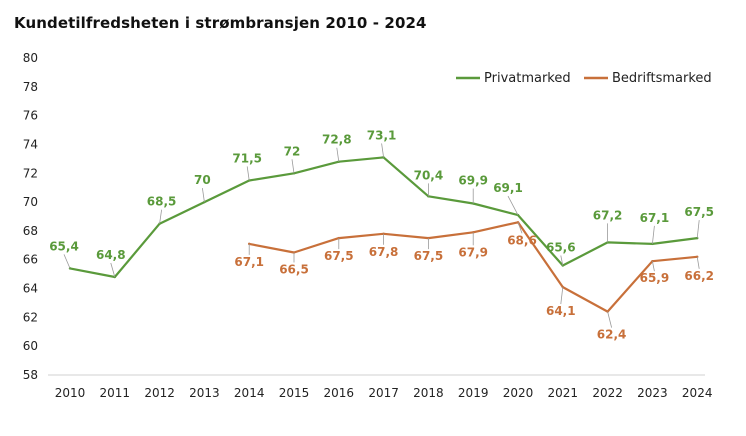 The height and width of the screenshot is (436, 746). What do you see at coordinates (30, 231) in the screenshot?
I see `y-tick-label: 68` at bounding box center [30, 231].